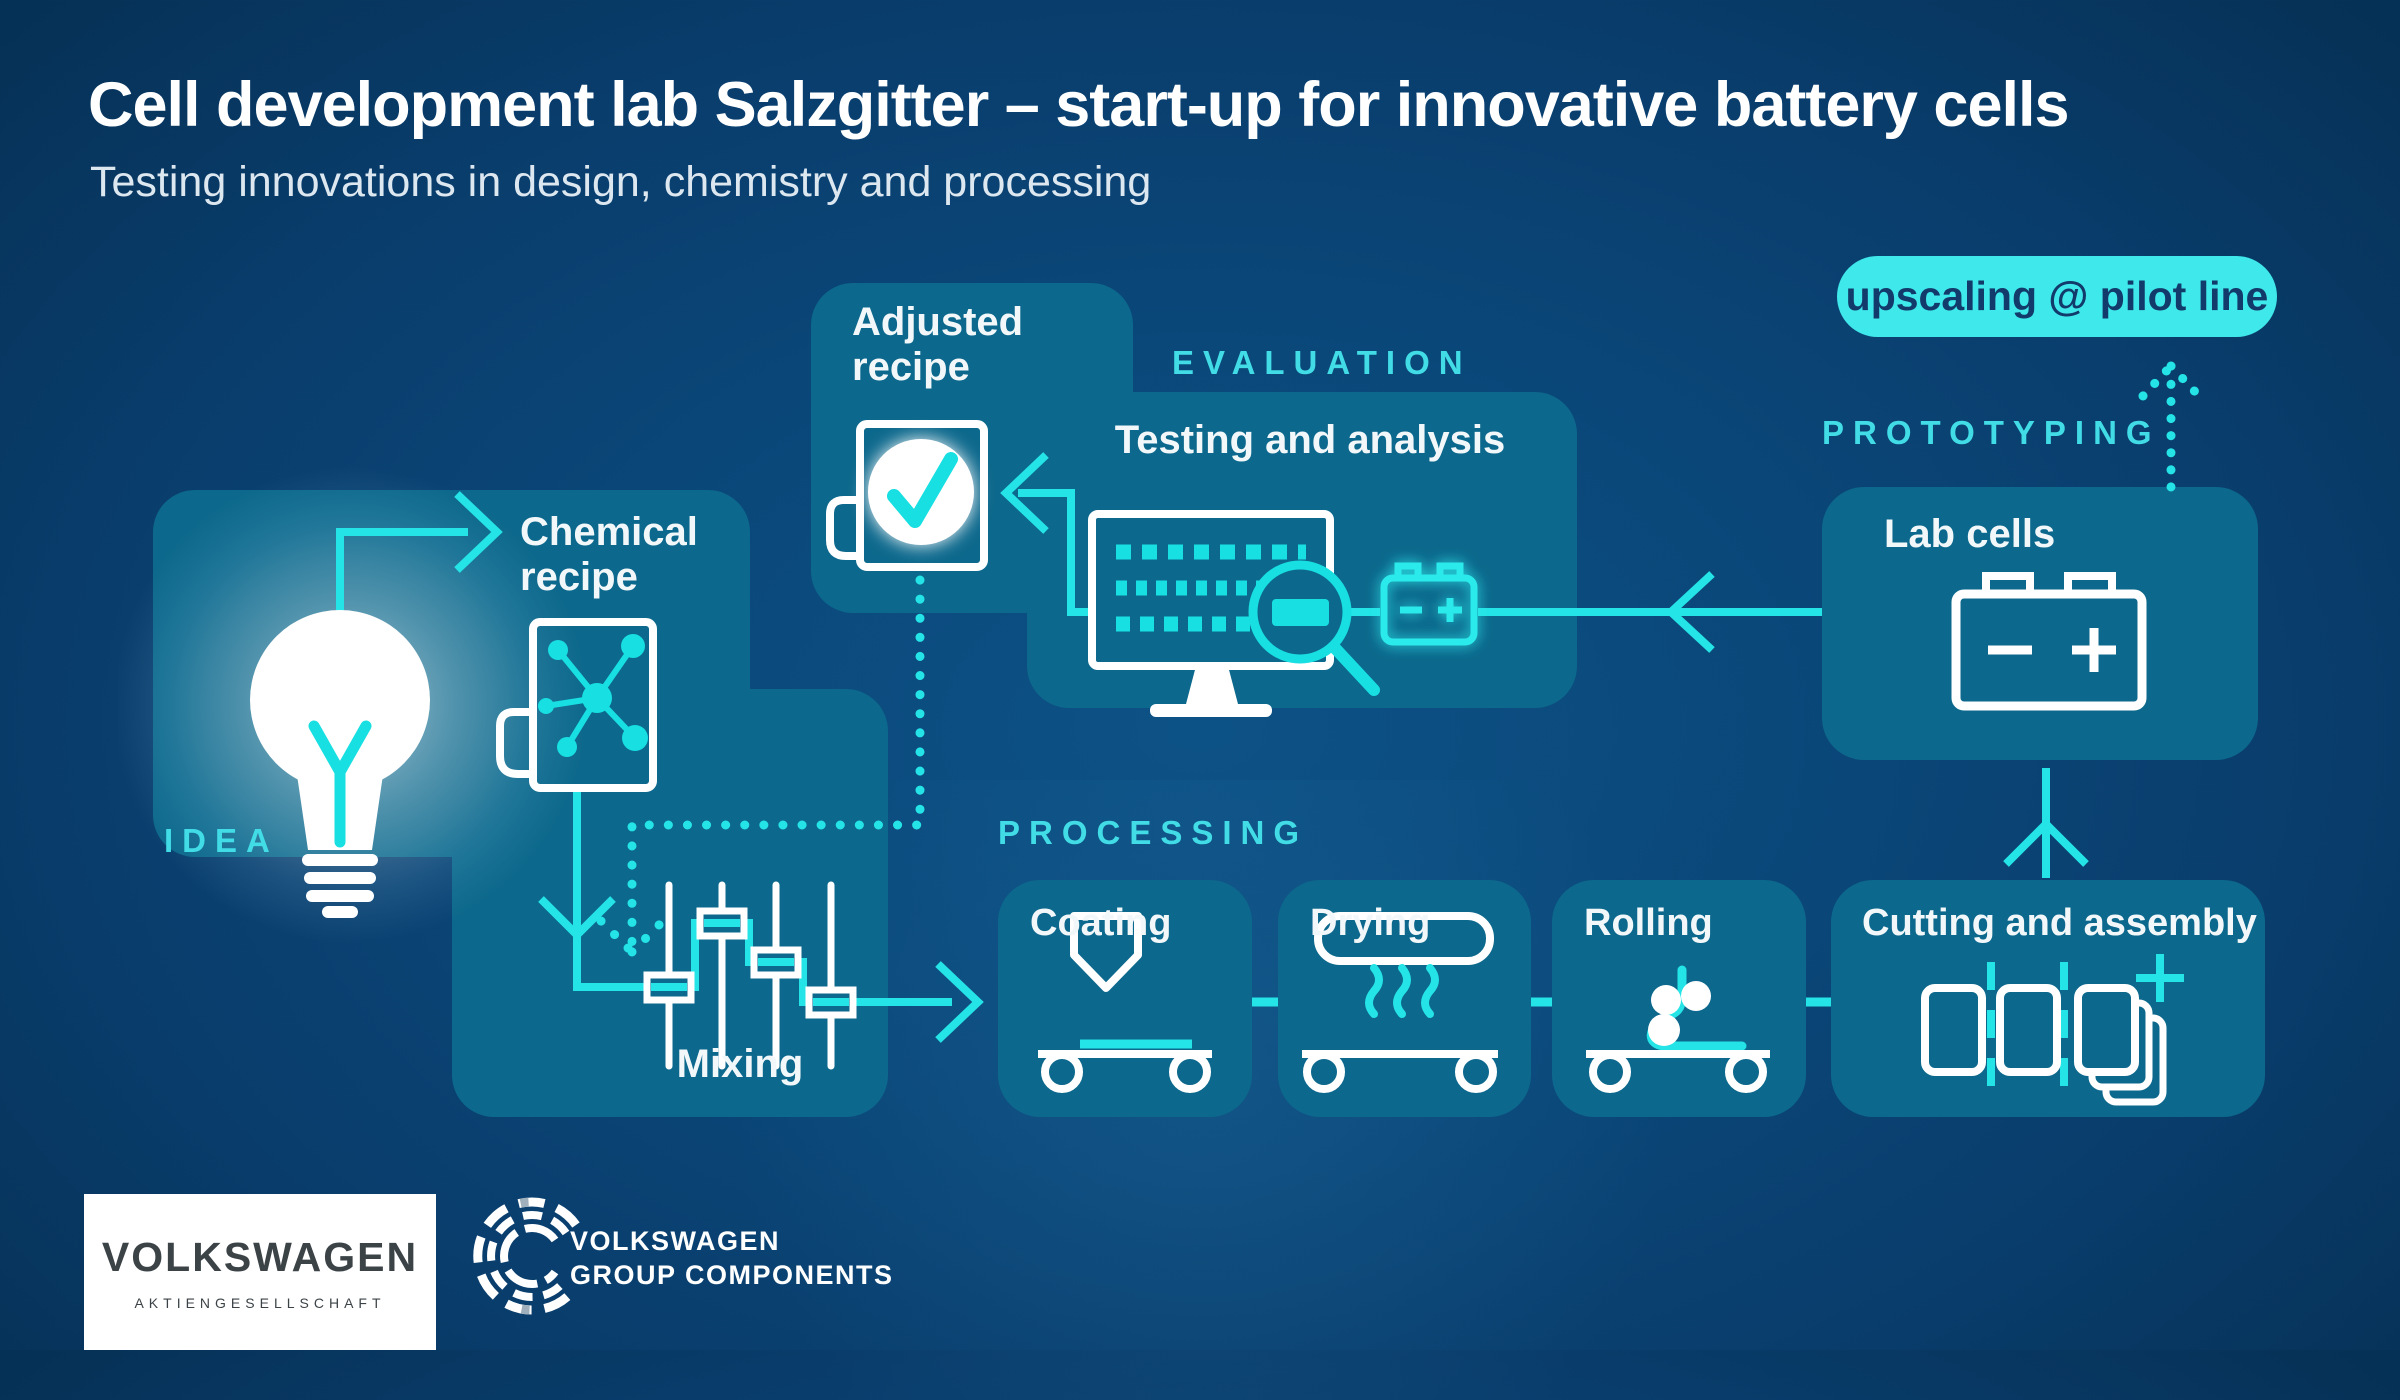 This screenshot has height=1400, width=2400. What do you see at coordinates (221, 840) in the screenshot?
I see `stage-label-idea: IDEA` at bounding box center [221, 840].